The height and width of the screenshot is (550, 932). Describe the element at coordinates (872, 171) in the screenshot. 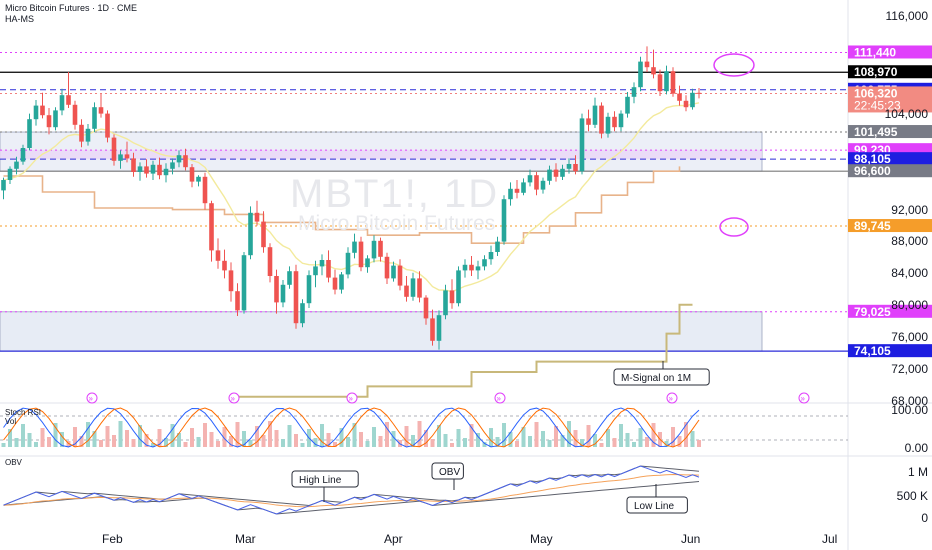

I see `price-level-label: 96,600` at that location.